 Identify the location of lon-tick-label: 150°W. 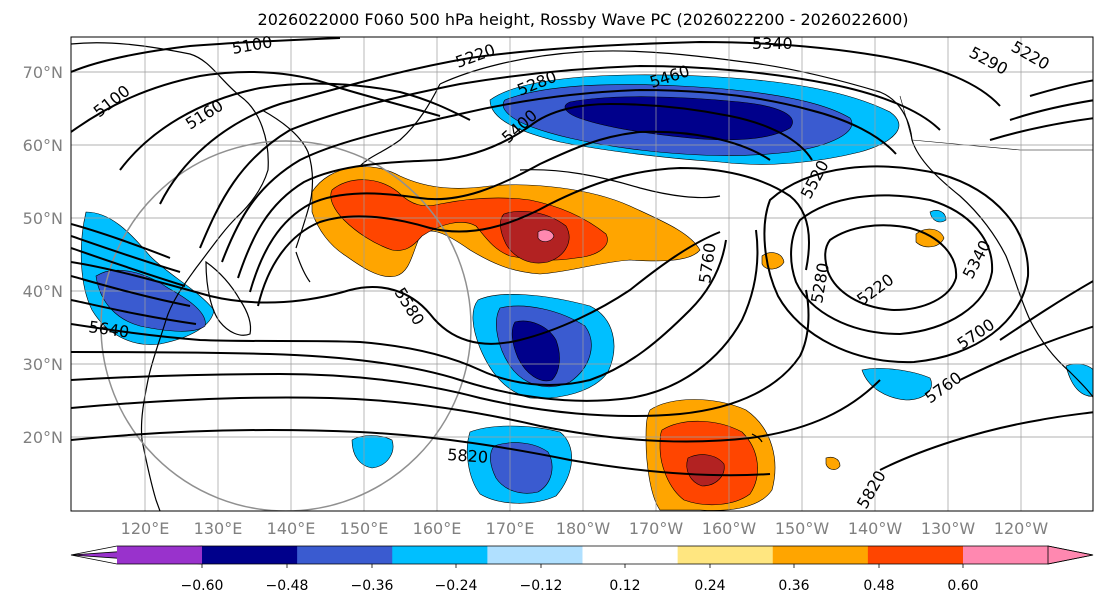
(802, 528).